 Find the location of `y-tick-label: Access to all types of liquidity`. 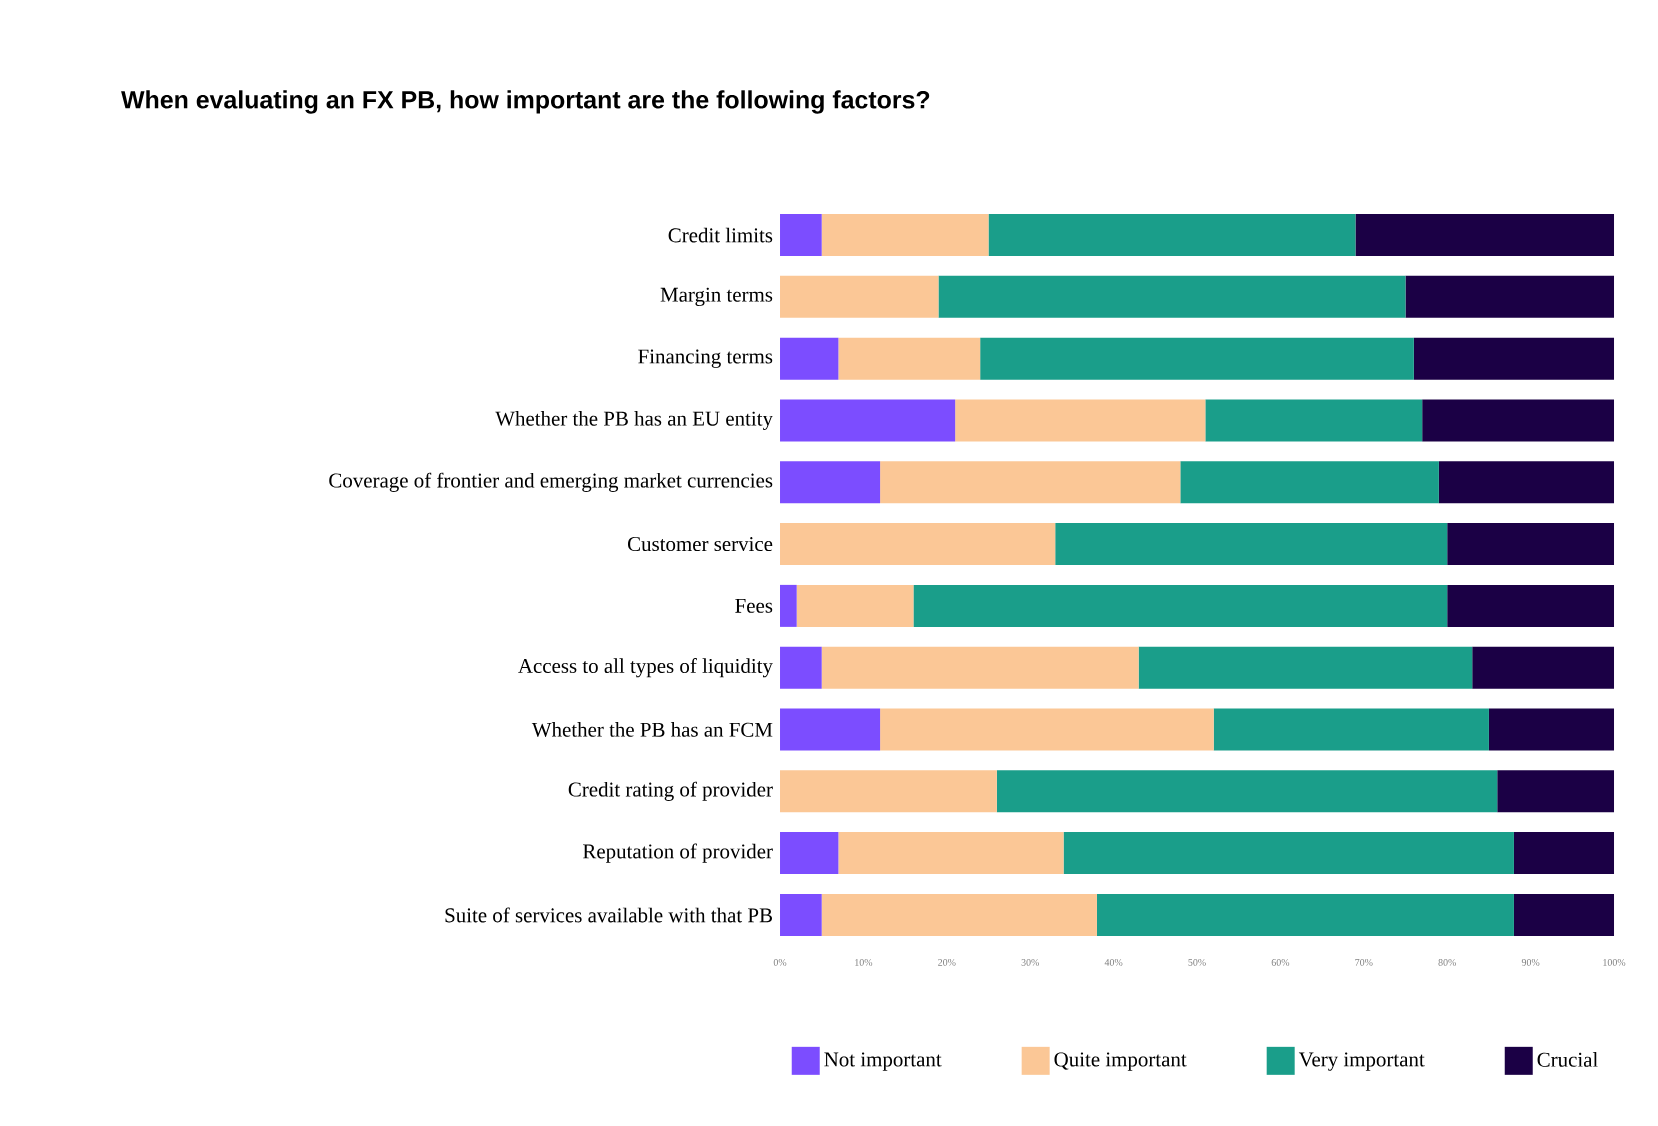

y-tick-label: Access to all types of liquidity is located at coordinates (645, 668).